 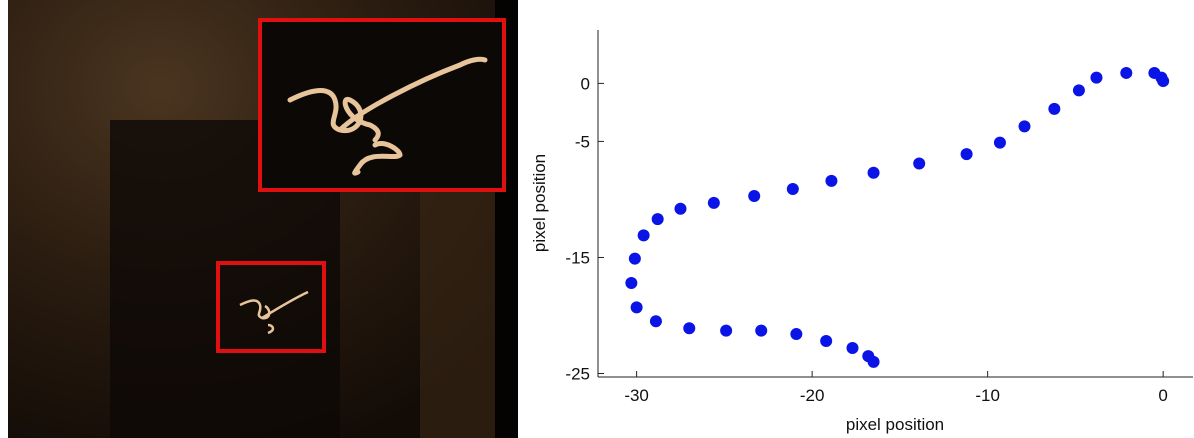 I want to click on x-tick-label: -30, so click(x=636, y=395).